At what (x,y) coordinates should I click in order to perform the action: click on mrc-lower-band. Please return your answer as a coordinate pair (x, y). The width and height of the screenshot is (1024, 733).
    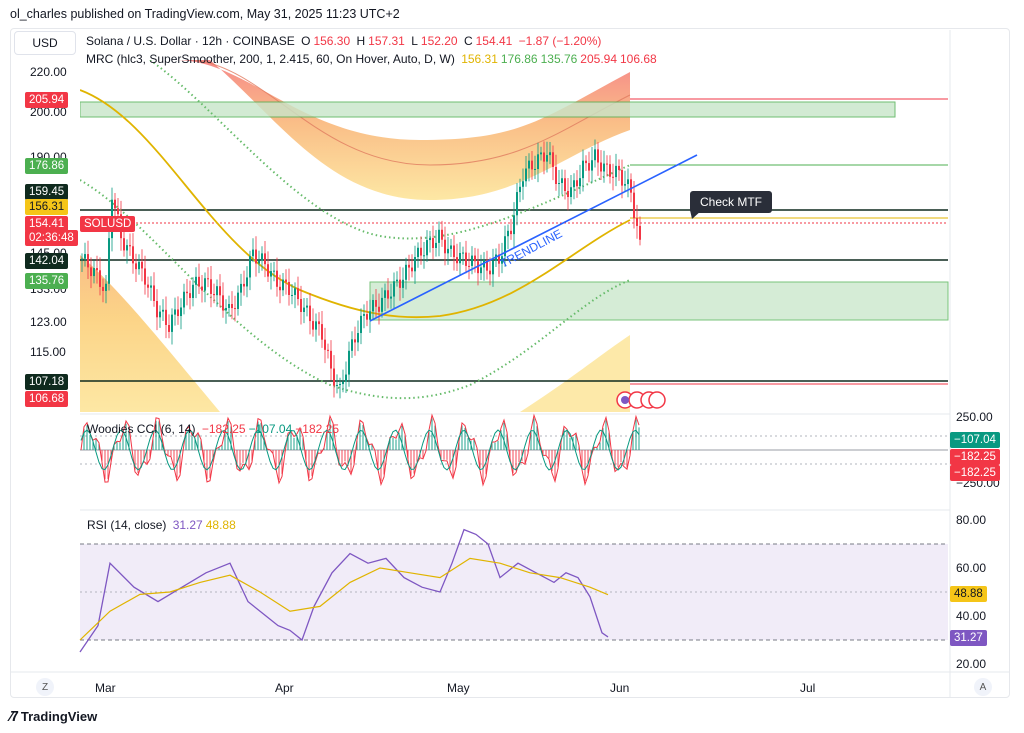
    Looking at the image, I should click on (150, 333).